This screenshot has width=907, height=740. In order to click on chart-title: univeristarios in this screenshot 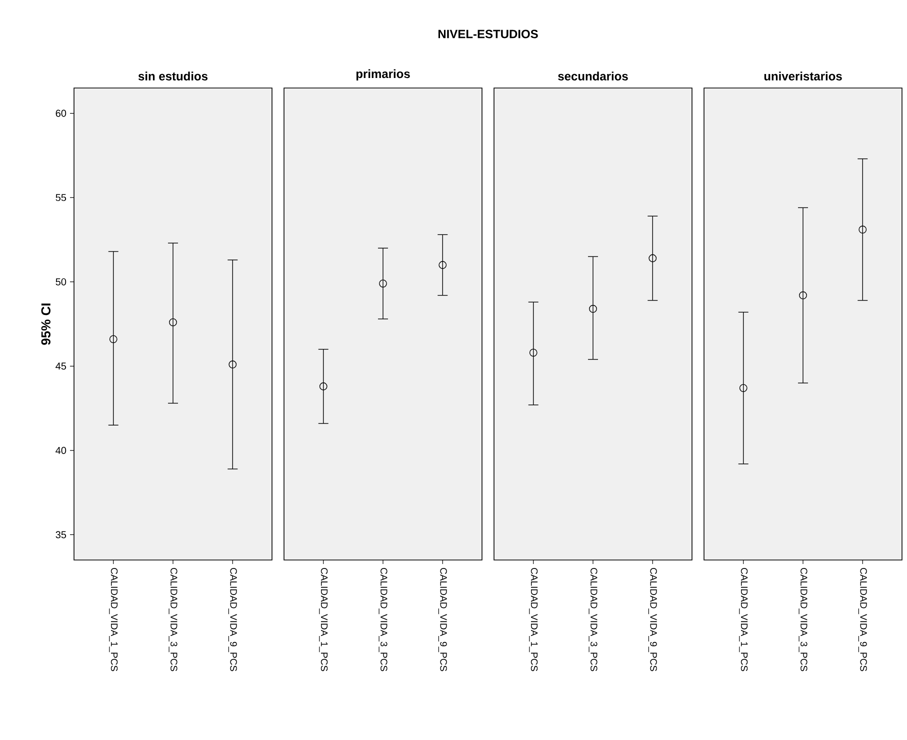, I will do `click(803, 76)`.